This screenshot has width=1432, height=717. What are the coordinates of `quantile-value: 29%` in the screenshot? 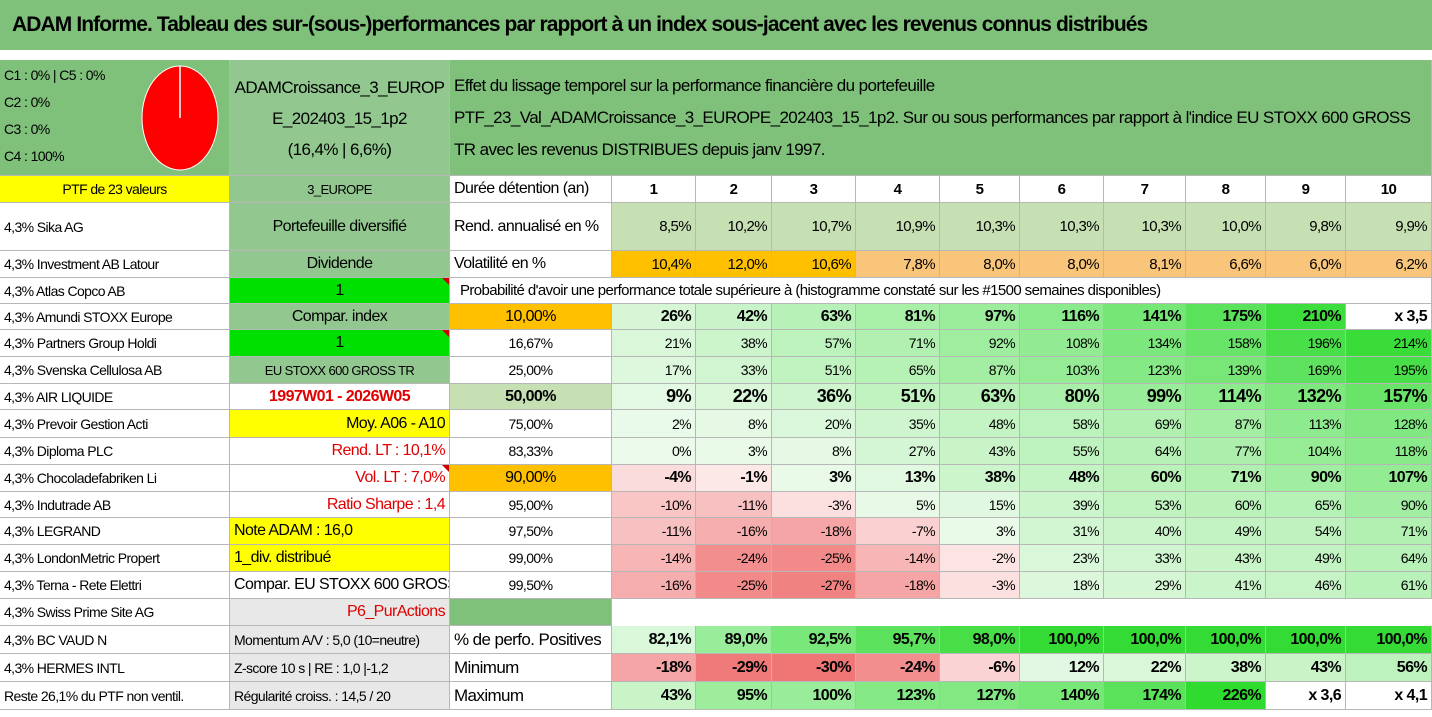 It's located at (1145, 585).